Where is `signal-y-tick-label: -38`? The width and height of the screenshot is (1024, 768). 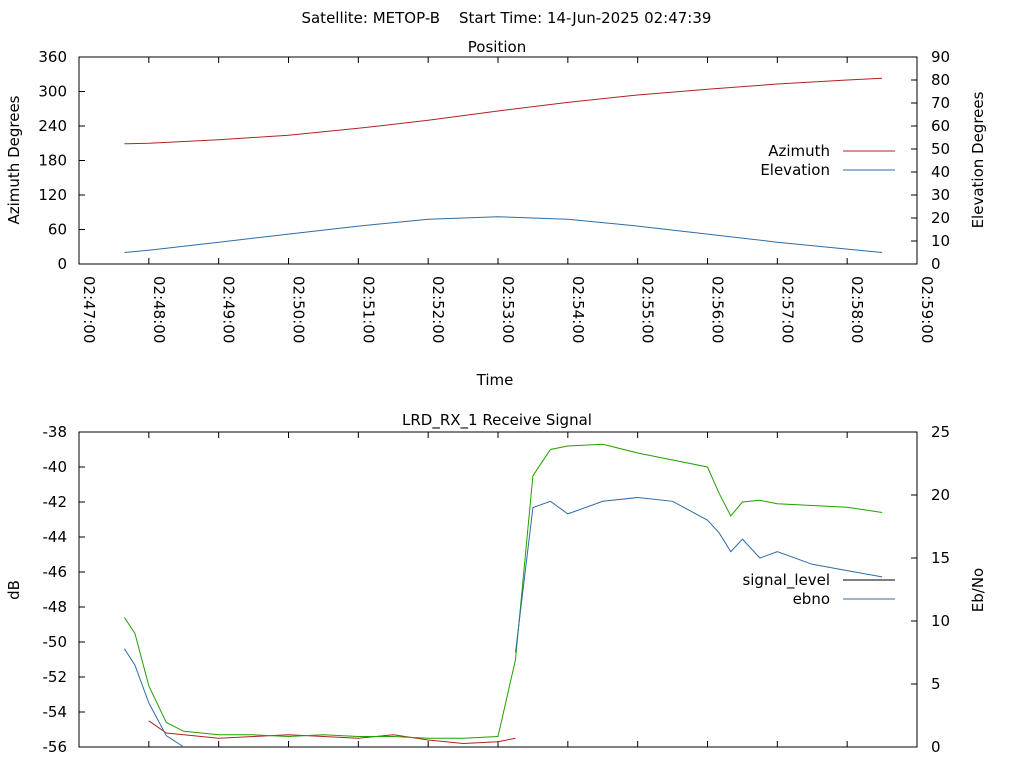
signal-y-tick-label: -38 is located at coordinates (55, 432).